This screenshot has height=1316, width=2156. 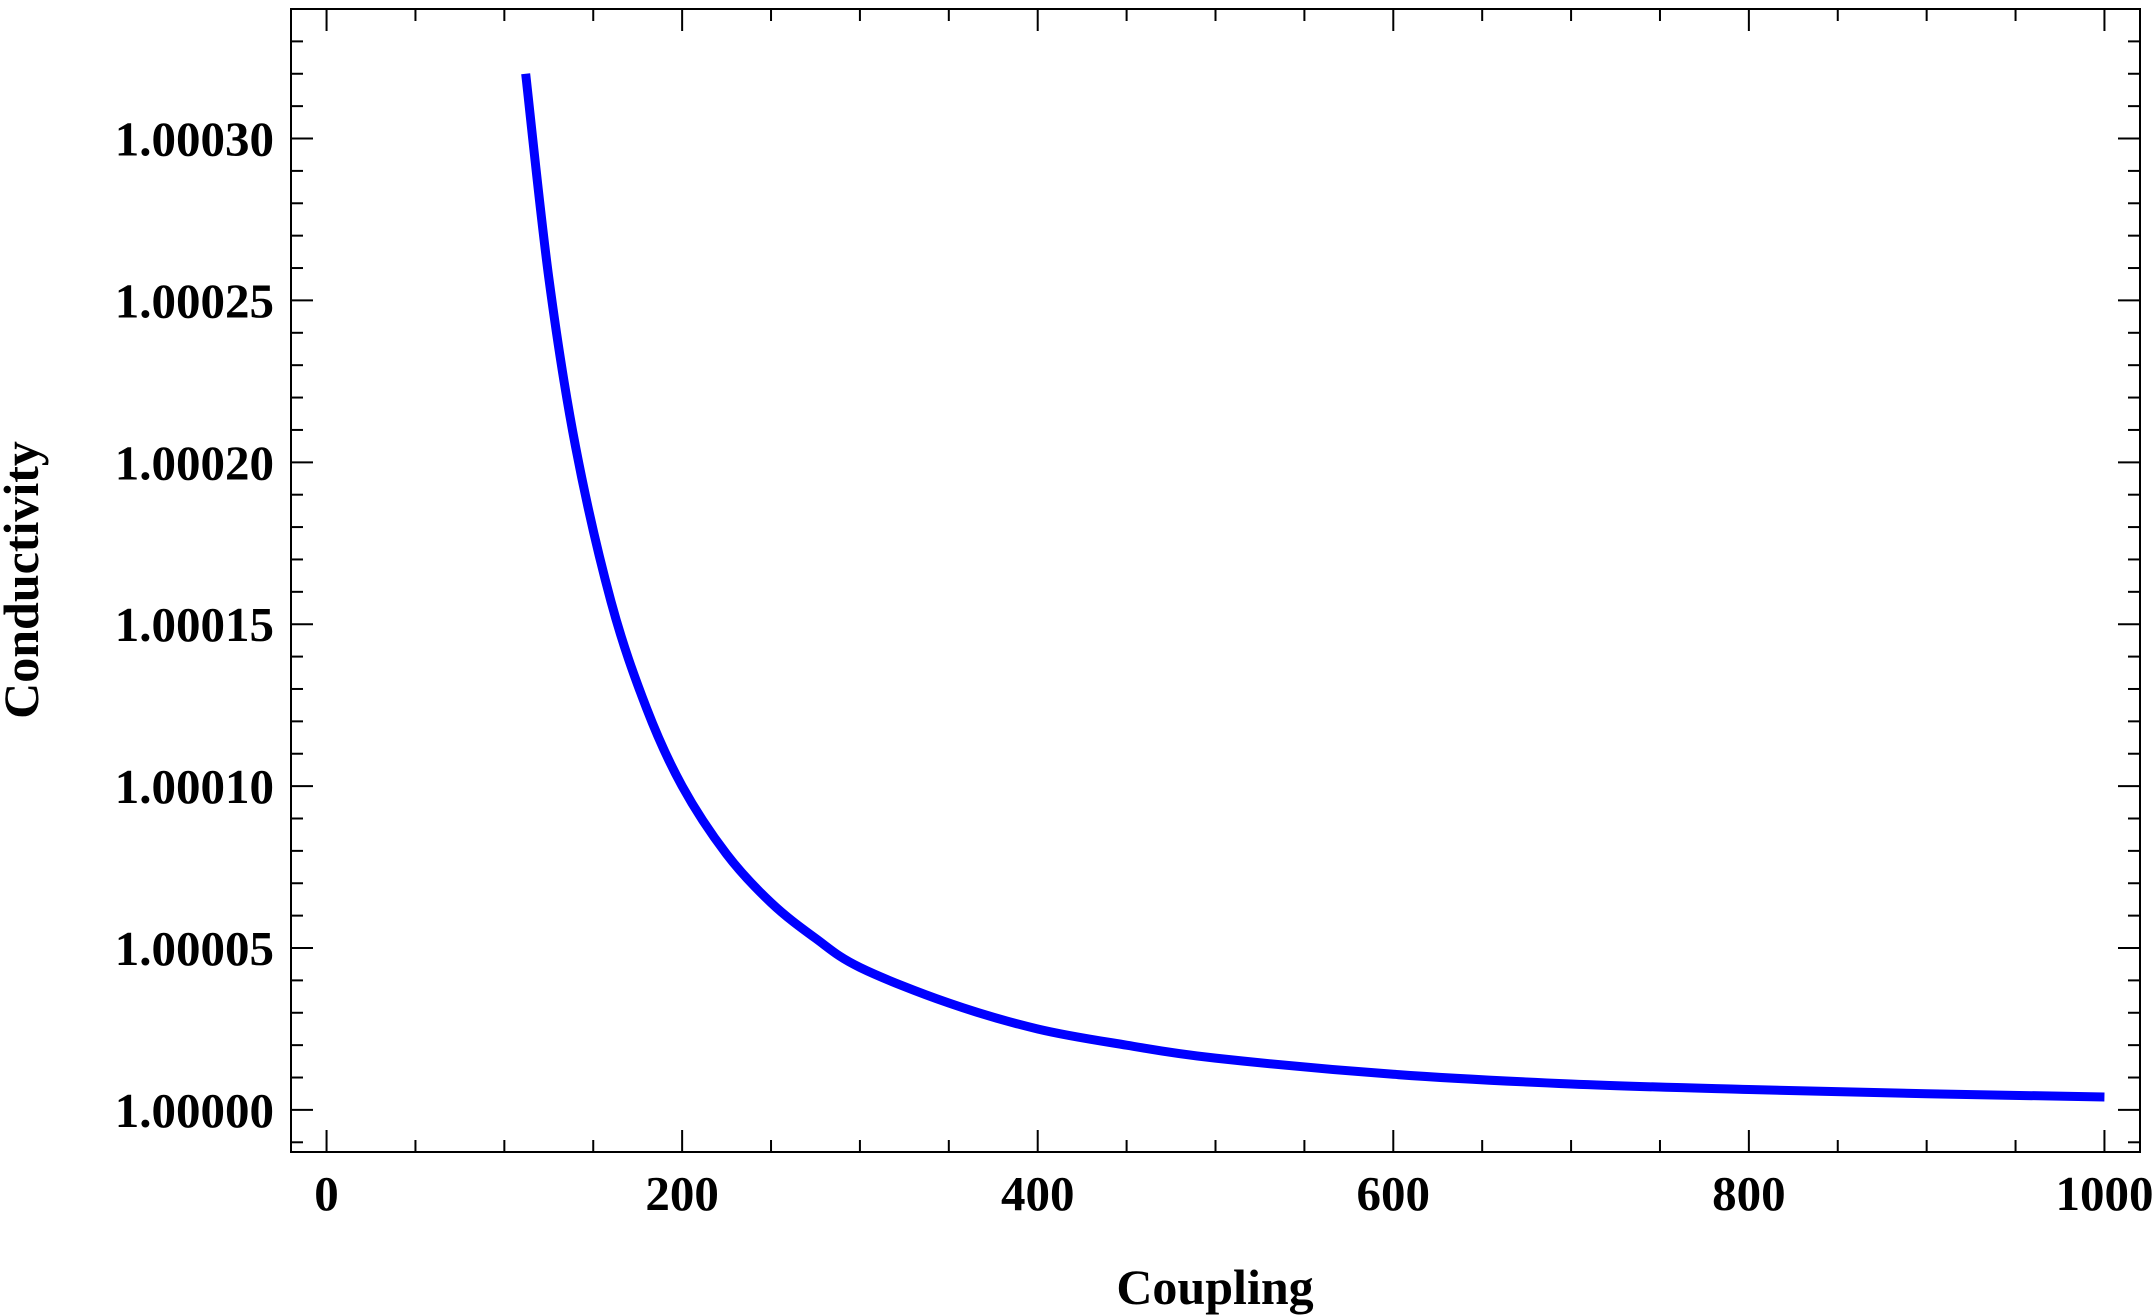 I want to click on y-tick-label: 1.00030, so click(x=194, y=139).